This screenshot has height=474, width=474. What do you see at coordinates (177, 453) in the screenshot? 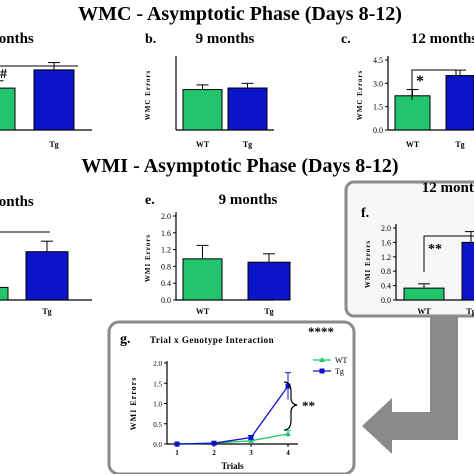
I see `chart-g-xtick-label: 1` at bounding box center [177, 453].